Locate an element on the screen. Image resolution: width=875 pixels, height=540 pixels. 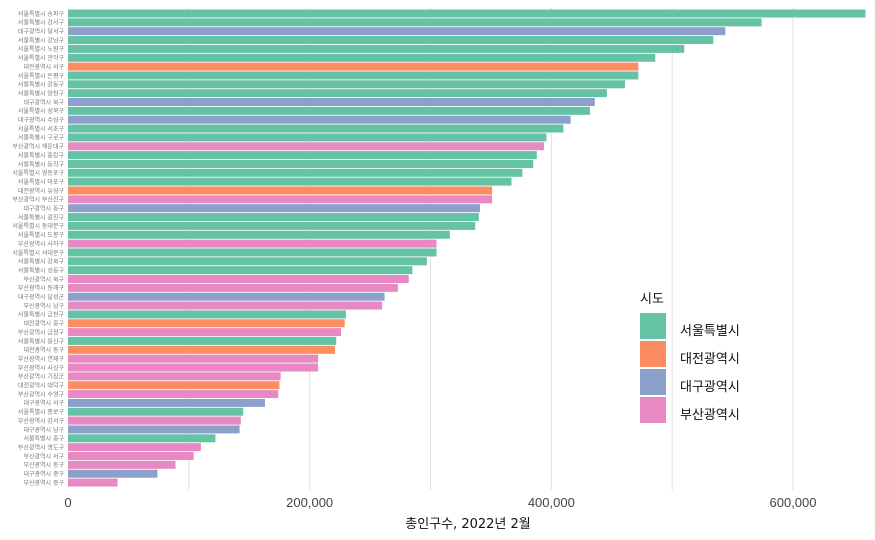
legend-item: 대전광역시 is located at coordinates (705, 354).